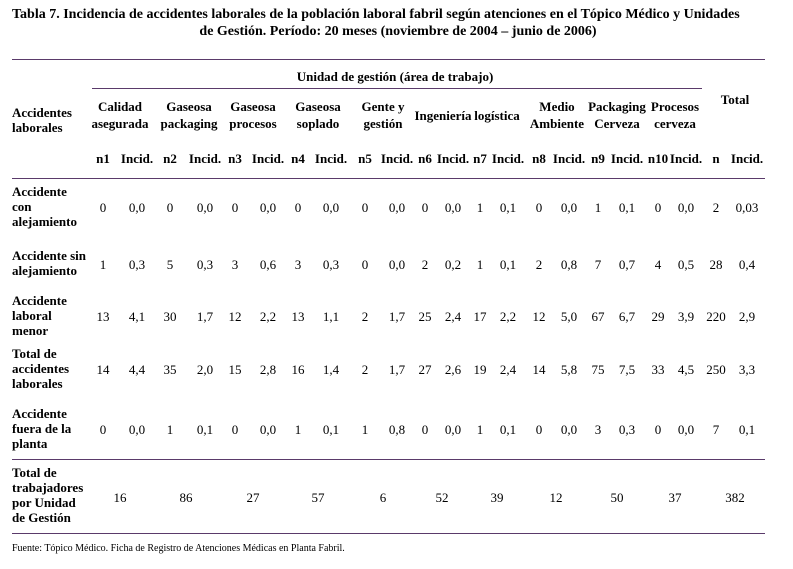 The image size is (793, 569). What do you see at coordinates (397, 429) in the screenshot?
I see `table-cell: 0,8` at bounding box center [397, 429].